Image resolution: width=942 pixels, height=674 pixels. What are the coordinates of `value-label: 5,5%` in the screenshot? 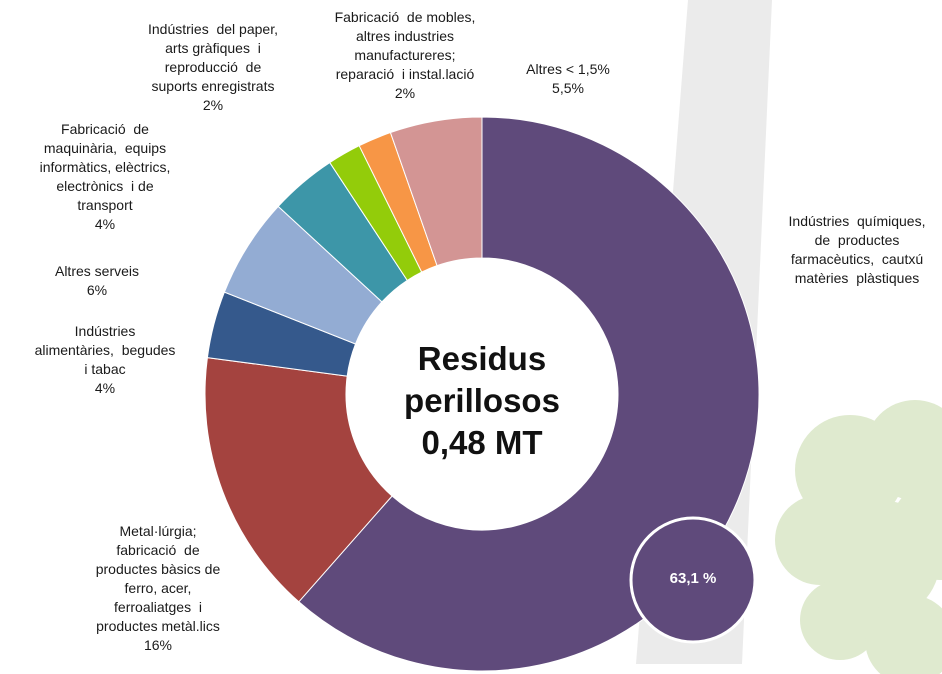 It's located at (568, 88).